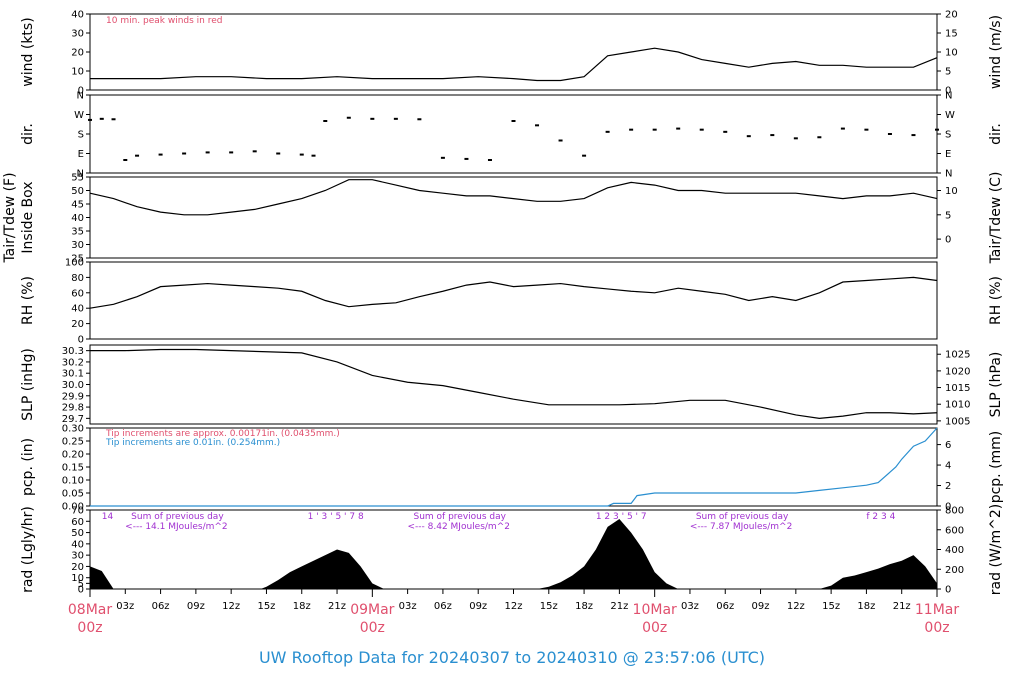 The height and width of the screenshot is (700, 1024). What do you see at coordinates (954, 511) in the screenshot?
I see `ytick-right-label: 800` at bounding box center [954, 511].